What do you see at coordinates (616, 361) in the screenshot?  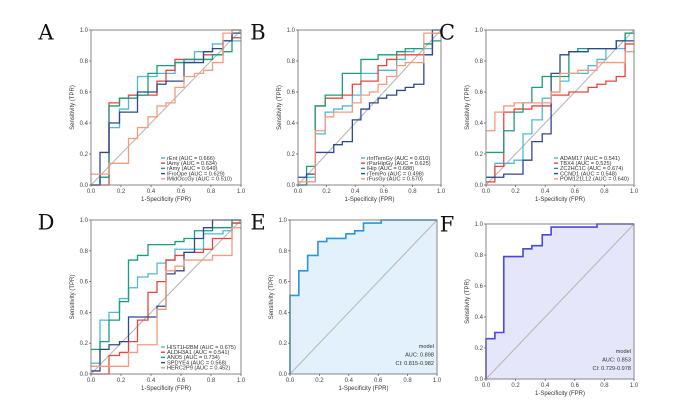 I see `auc-annotation: AUC: 0.853` at bounding box center [616, 361].